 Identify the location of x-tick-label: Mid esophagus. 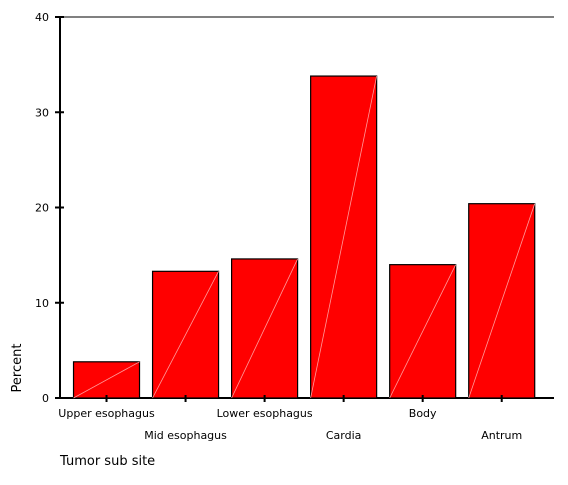
(185, 435).